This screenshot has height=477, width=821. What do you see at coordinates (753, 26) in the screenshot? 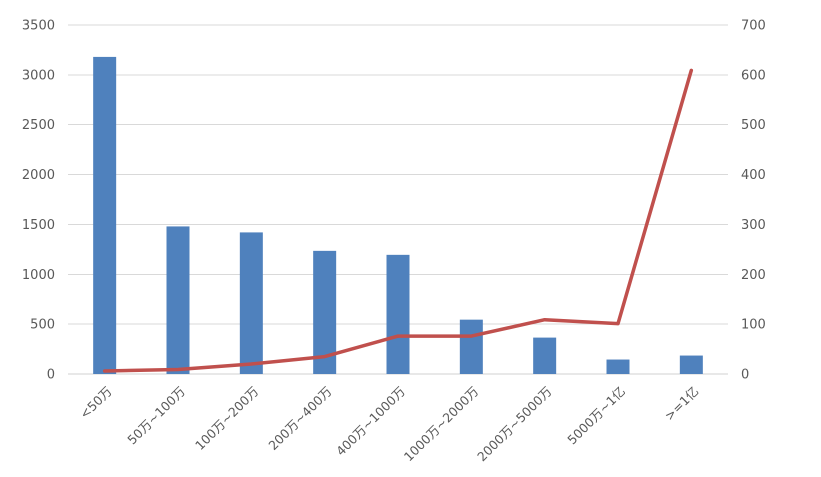
I see `right-tick-label: 700` at bounding box center [753, 26].